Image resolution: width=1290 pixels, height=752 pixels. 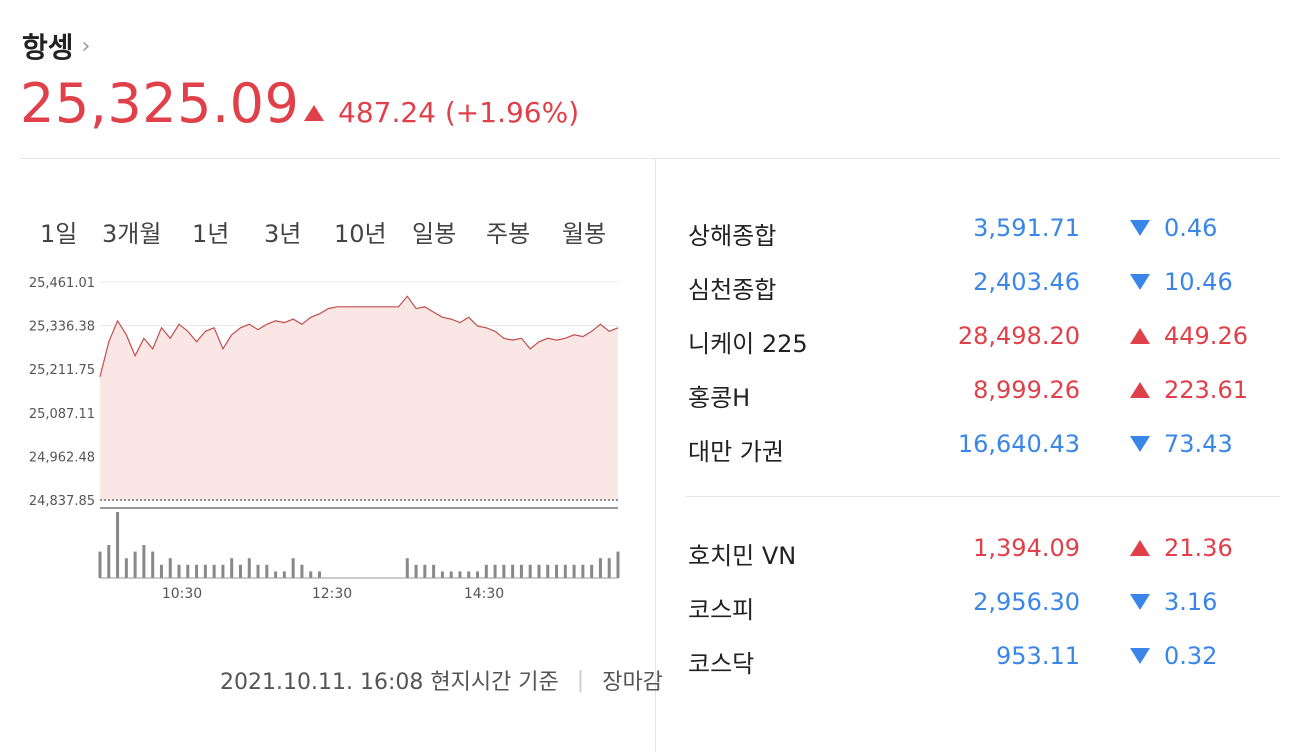 I want to click on tab-3m: 3개월, so click(x=132, y=234).